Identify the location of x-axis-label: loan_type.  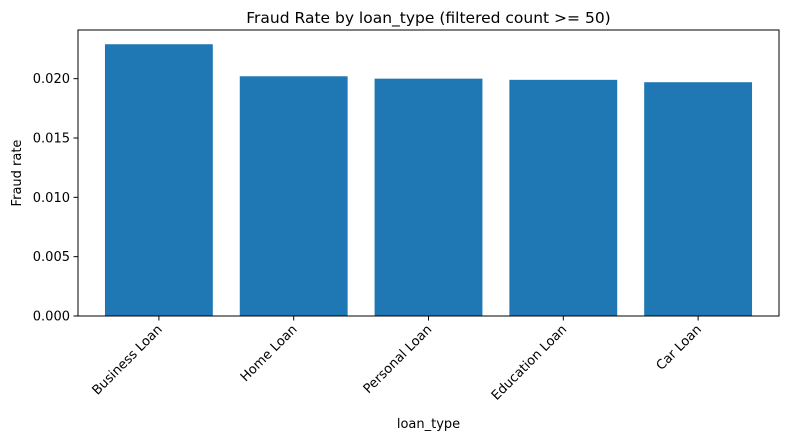
(428, 424).